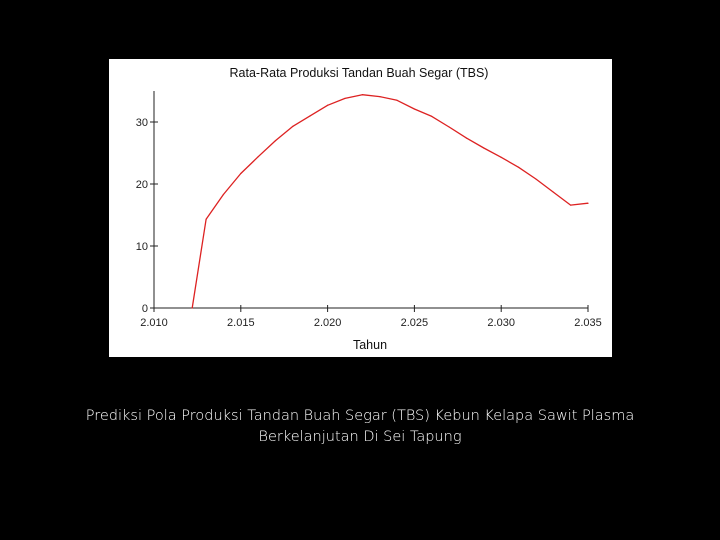  What do you see at coordinates (328, 323) in the screenshot?
I see `x-tick-label: 2.020` at bounding box center [328, 323].